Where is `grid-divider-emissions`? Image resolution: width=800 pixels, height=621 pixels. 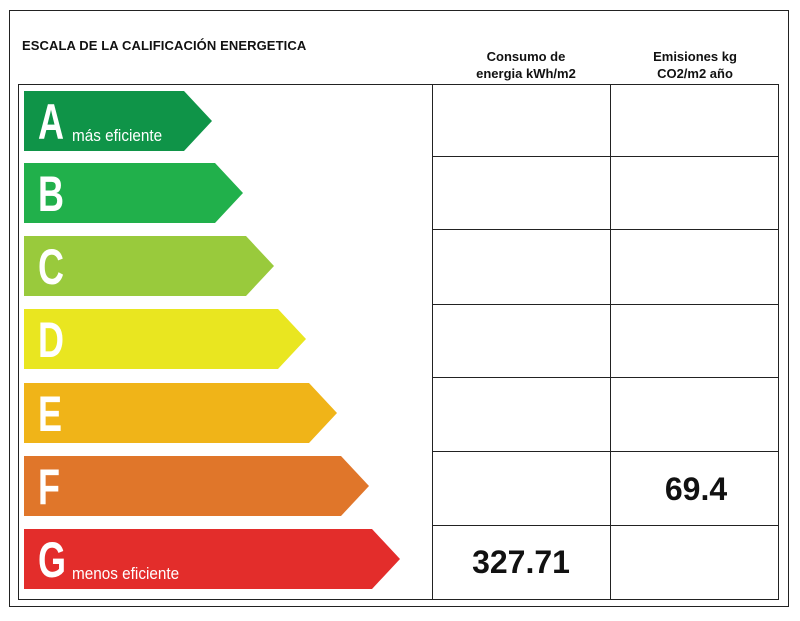
grid-divider-emissions is located at coordinates (610, 342).